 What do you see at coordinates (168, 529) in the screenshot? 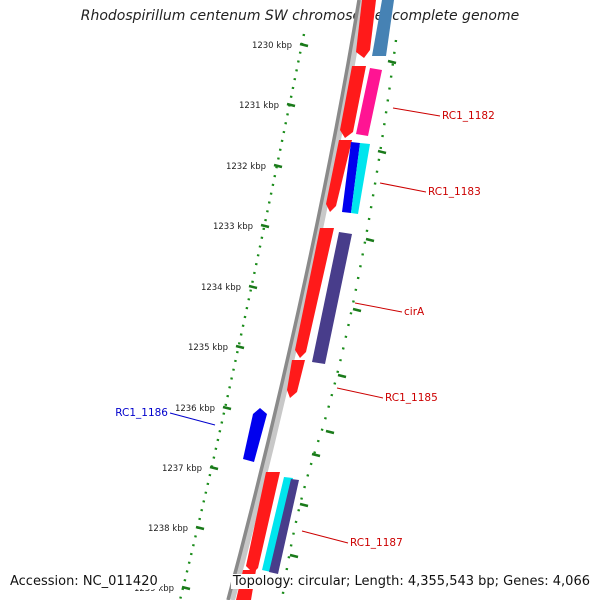
I see `tick-label: 1238 kbp` at bounding box center [168, 529].